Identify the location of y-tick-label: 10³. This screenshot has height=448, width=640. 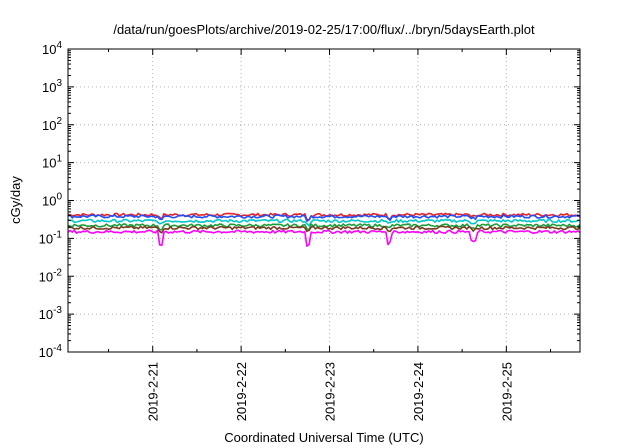
(52, 86).